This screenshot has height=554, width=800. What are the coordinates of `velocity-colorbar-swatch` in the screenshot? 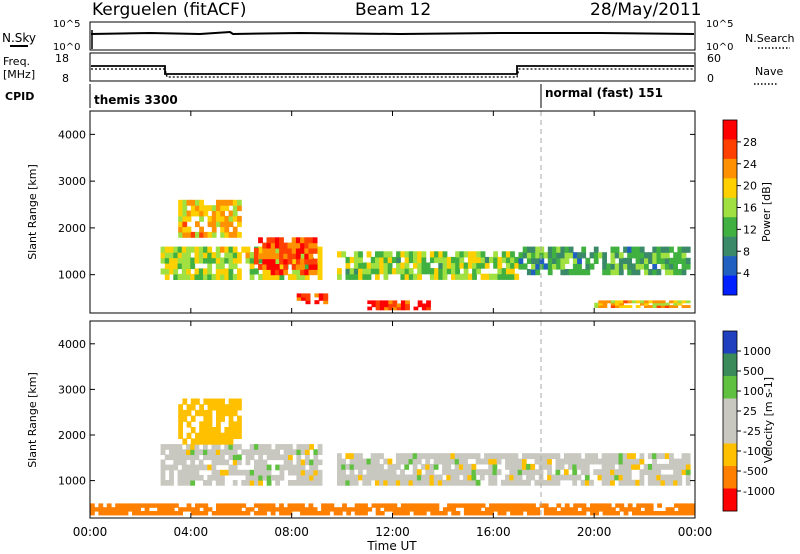 It's located at (730, 432).